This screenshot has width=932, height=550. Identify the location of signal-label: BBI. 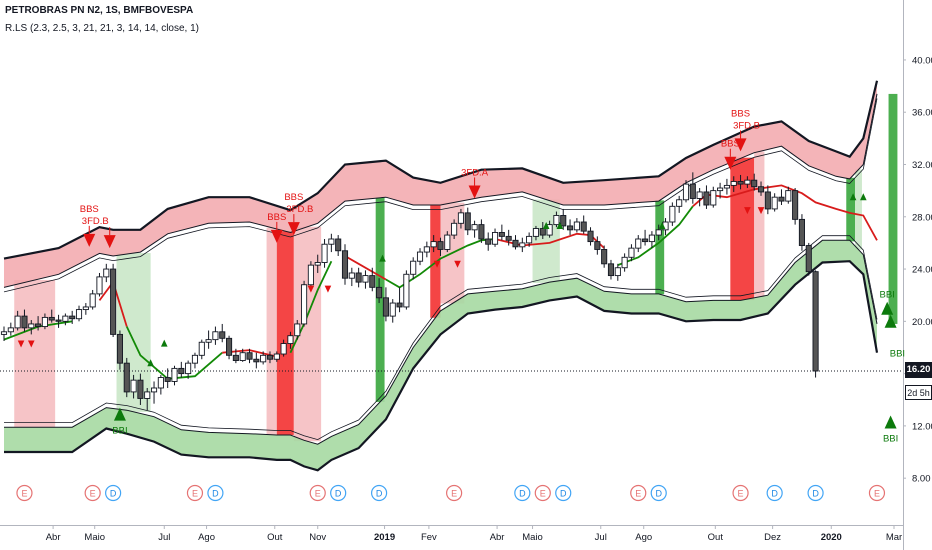
(897, 354).